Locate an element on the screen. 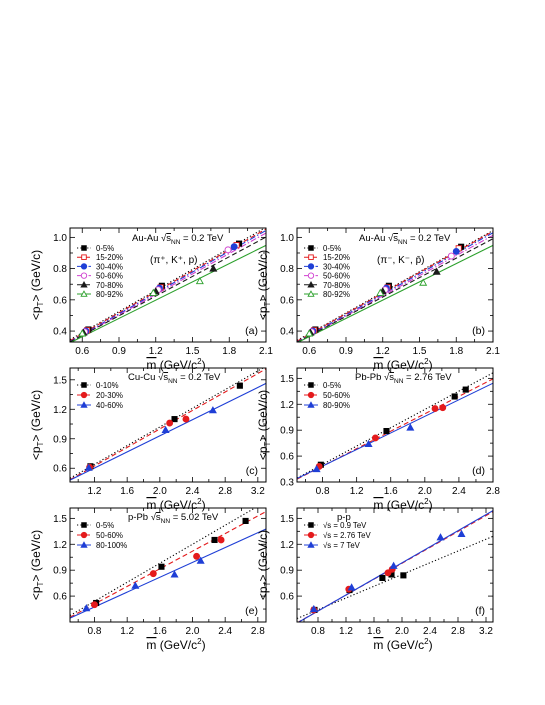 The width and height of the screenshot is (545, 705). y-tick-label: 0.4 is located at coordinates (60, 332).